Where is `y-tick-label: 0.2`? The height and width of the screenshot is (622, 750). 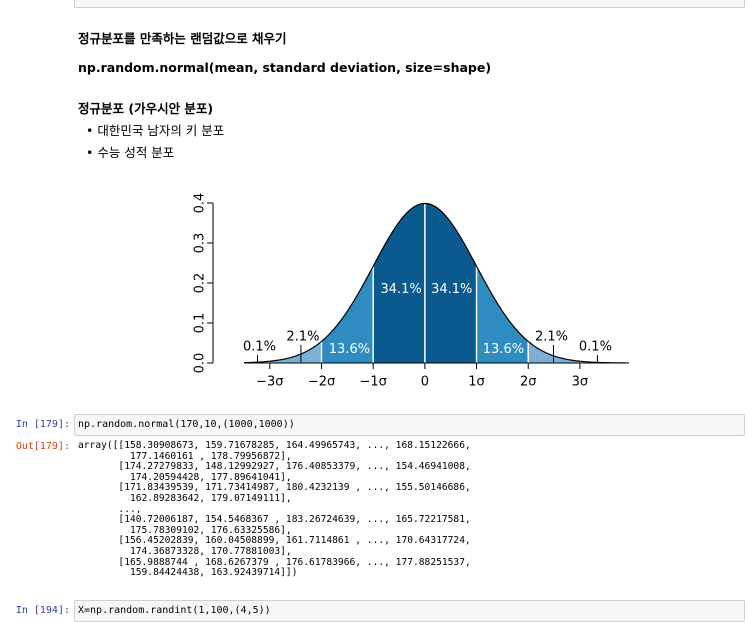 y-tick-label: 0.2 is located at coordinates (200, 283).